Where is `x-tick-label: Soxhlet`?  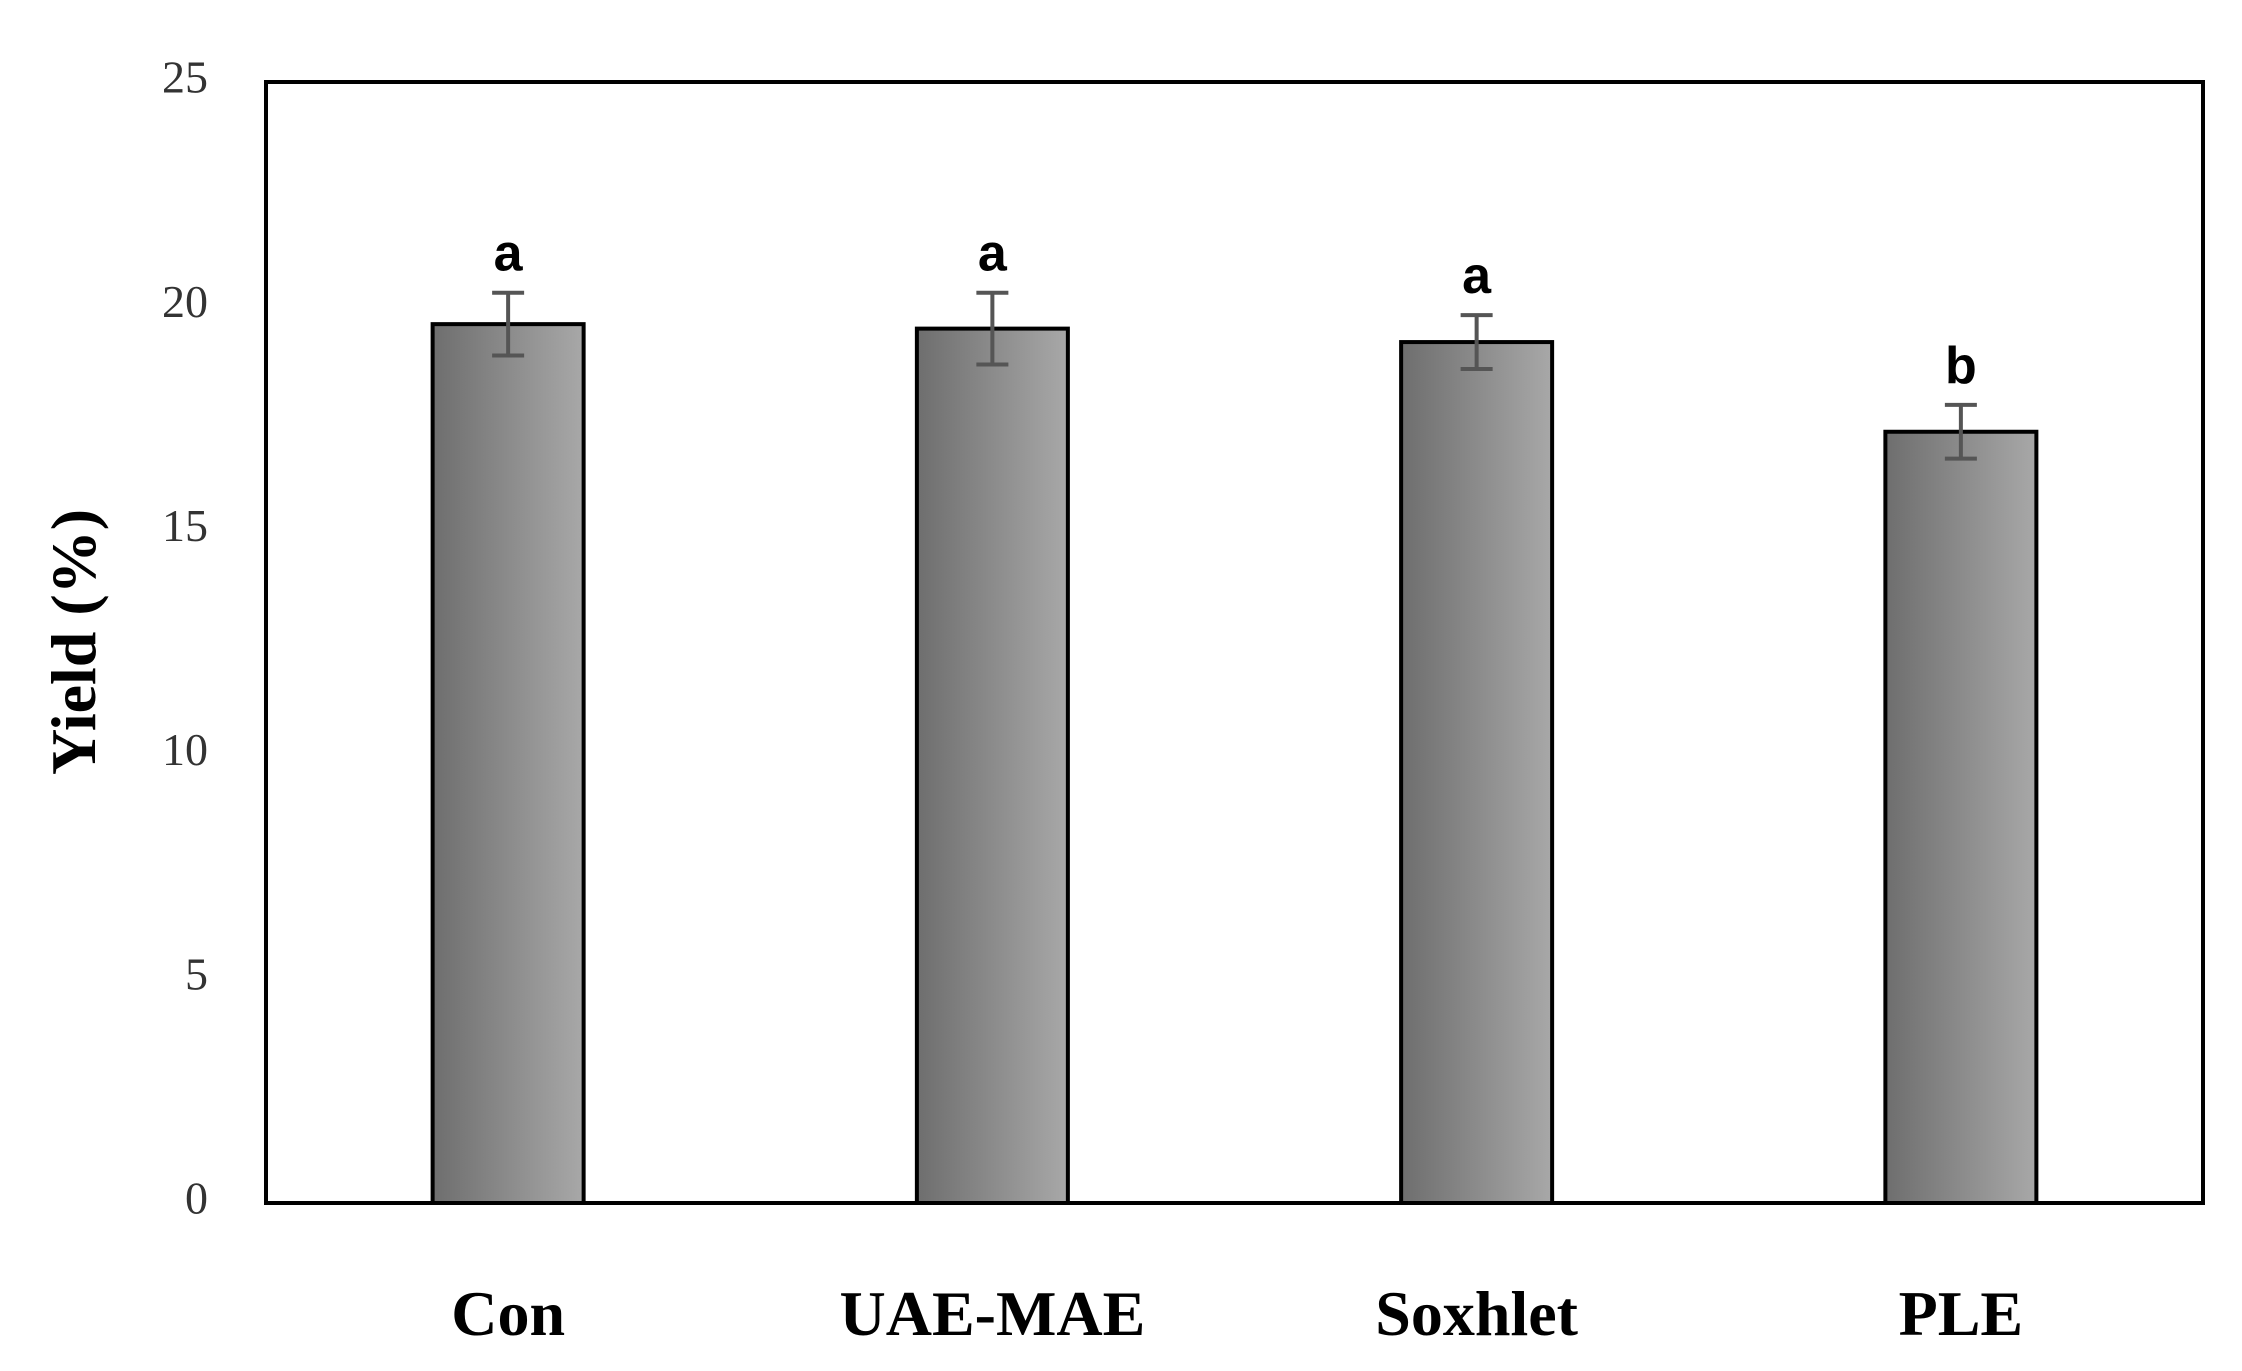 x-tick-label: Soxhlet is located at coordinates (1476, 1313).